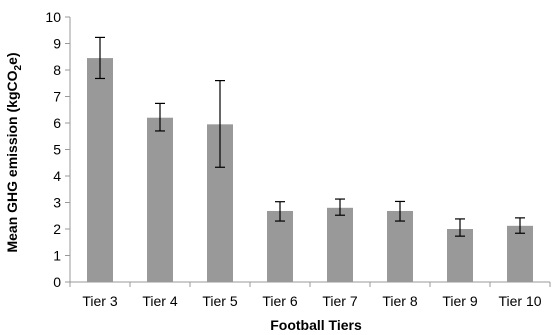 This screenshot has width=553, height=335. I want to click on x-tick-label: Tier 8, so click(399, 301).